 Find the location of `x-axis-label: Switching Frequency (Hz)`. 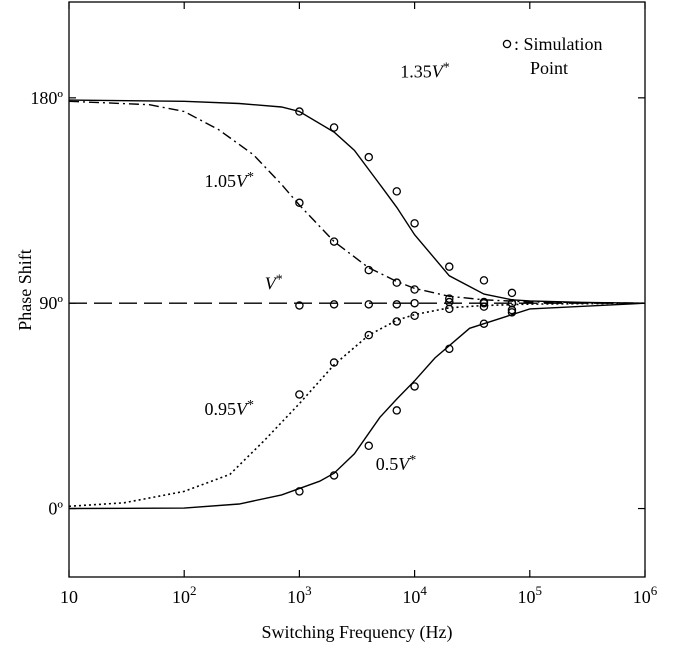

x-axis-label: Switching Frequency (Hz) is located at coordinates (357, 632).